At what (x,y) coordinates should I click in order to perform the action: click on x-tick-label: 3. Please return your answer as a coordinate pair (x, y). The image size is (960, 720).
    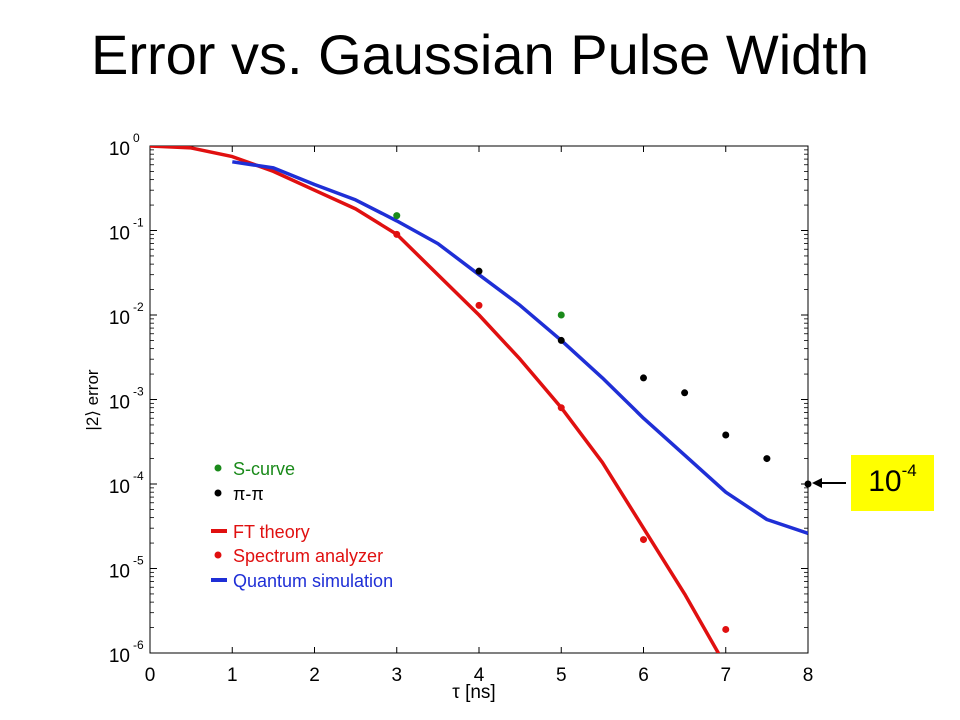
    Looking at the image, I should click on (396, 675).